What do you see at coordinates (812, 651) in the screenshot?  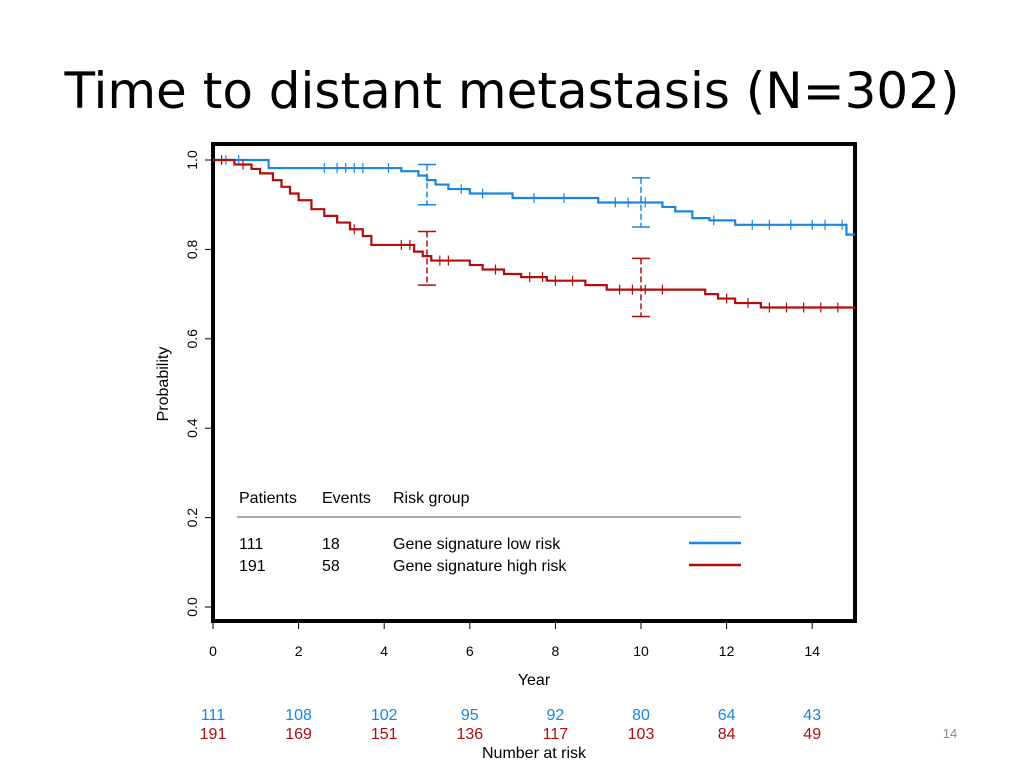 I see `x-tick-label: 14` at bounding box center [812, 651].